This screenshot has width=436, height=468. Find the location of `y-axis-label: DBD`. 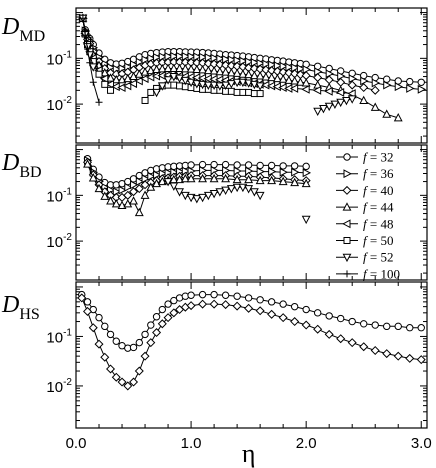

y-axis-label: DBD is located at coordinates (21, 165).